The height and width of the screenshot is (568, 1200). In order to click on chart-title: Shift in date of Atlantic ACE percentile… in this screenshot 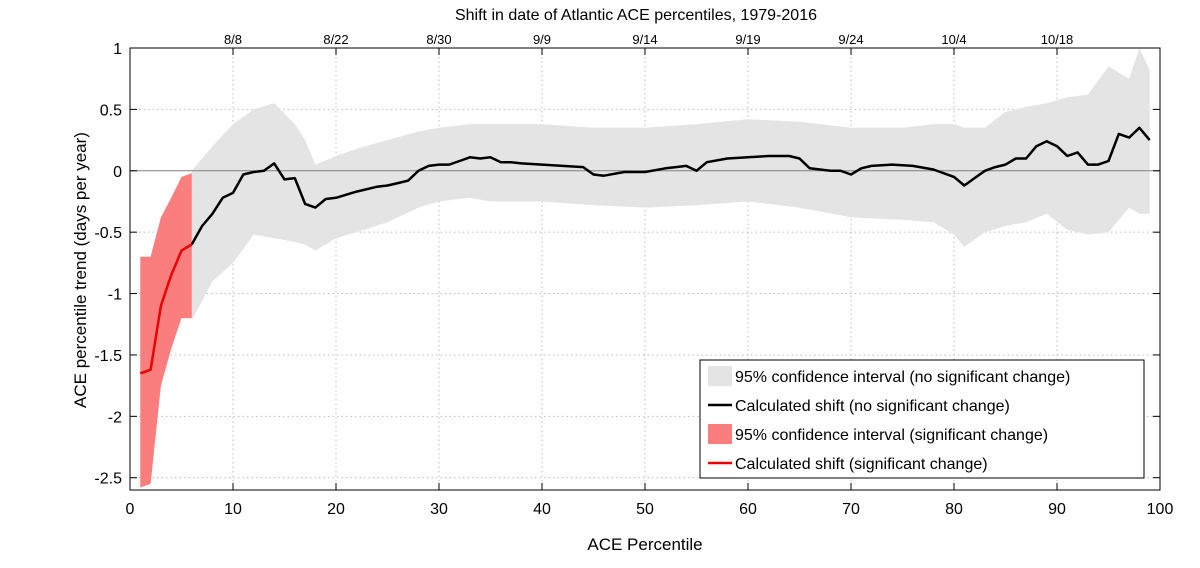, I will do `click(636, 15)`.